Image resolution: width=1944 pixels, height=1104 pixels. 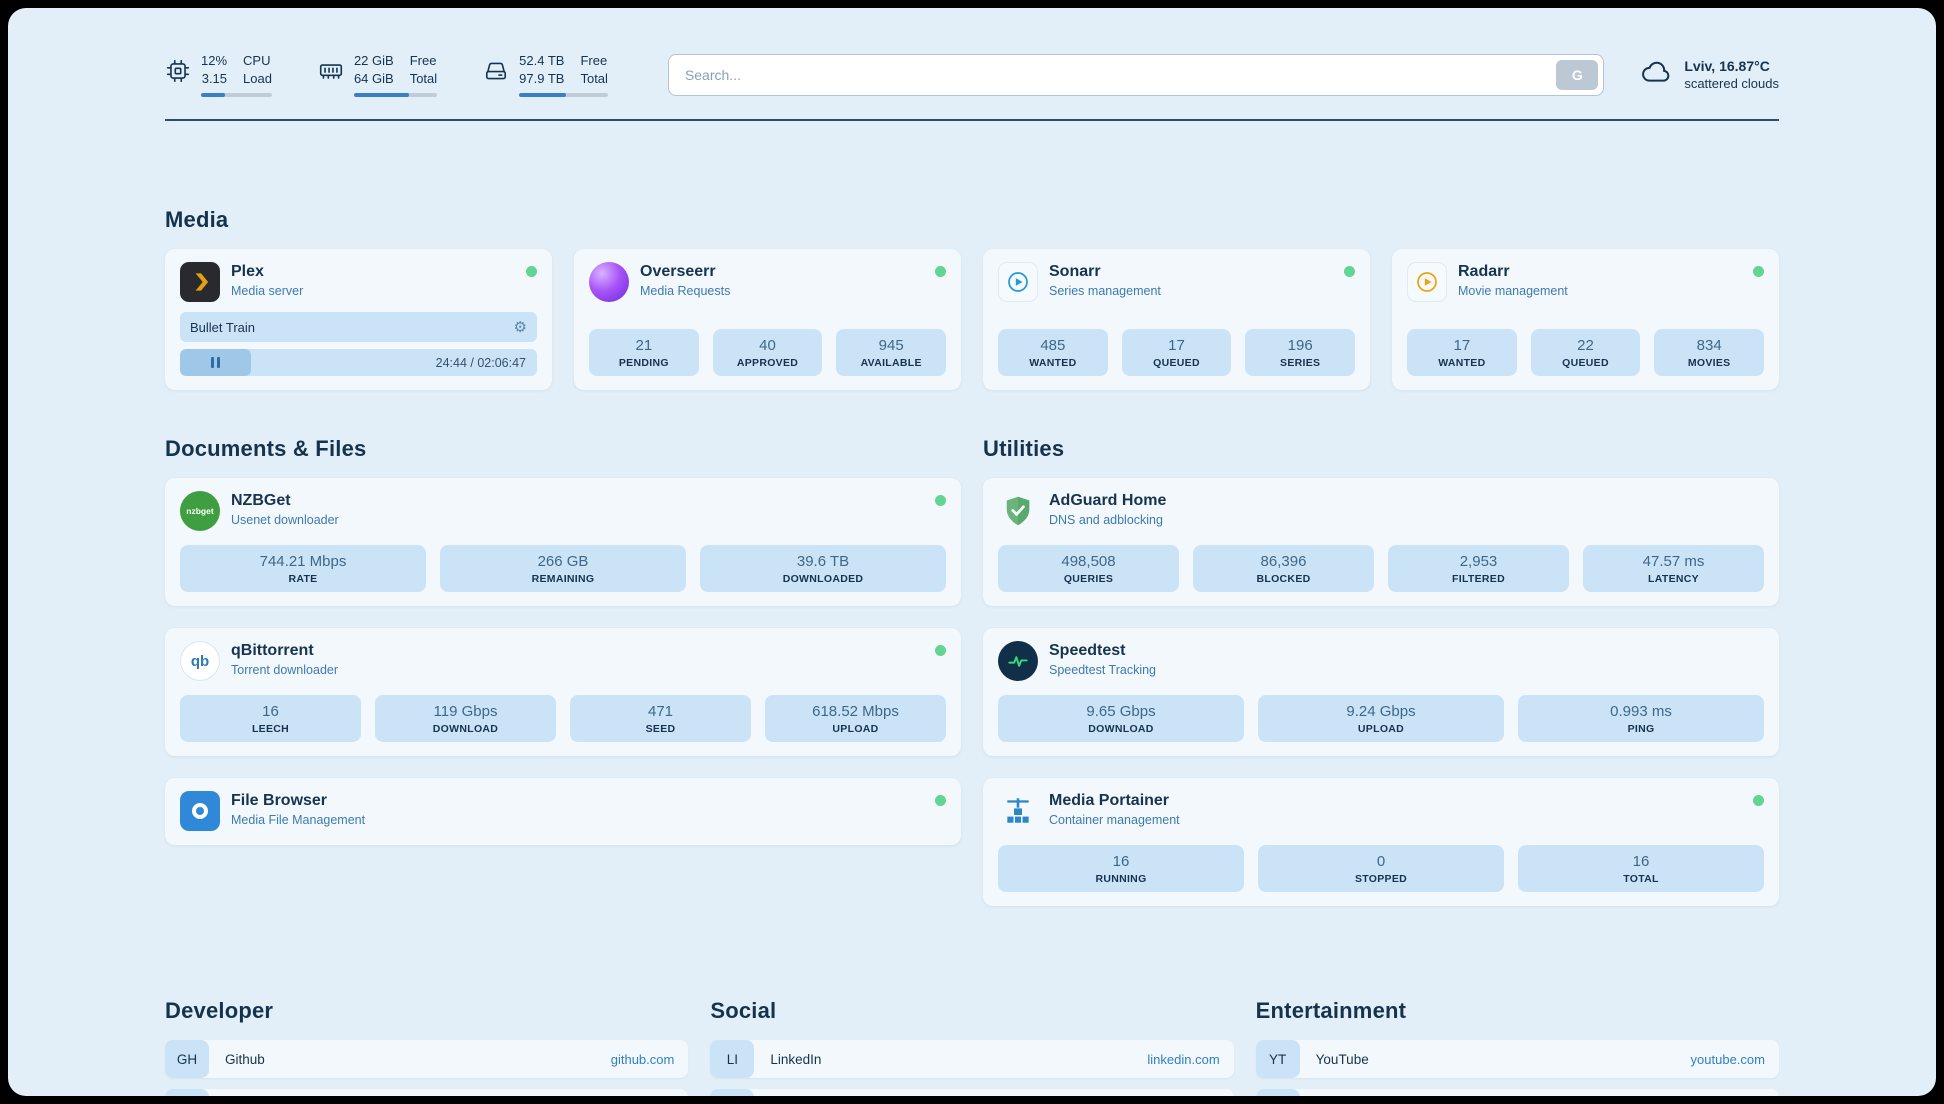 What do you see at coordinates (298, 820) in the screenshot?
I see `service-subtitle: Media File Management` at bounding box center [298, 820].